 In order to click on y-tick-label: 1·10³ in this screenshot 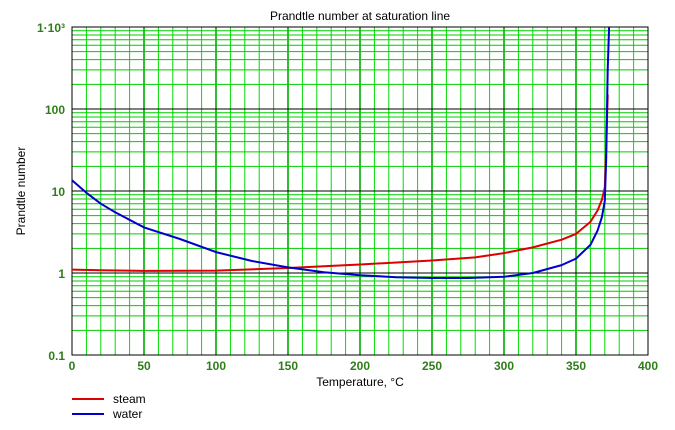, I will do `click(51, 28)`.